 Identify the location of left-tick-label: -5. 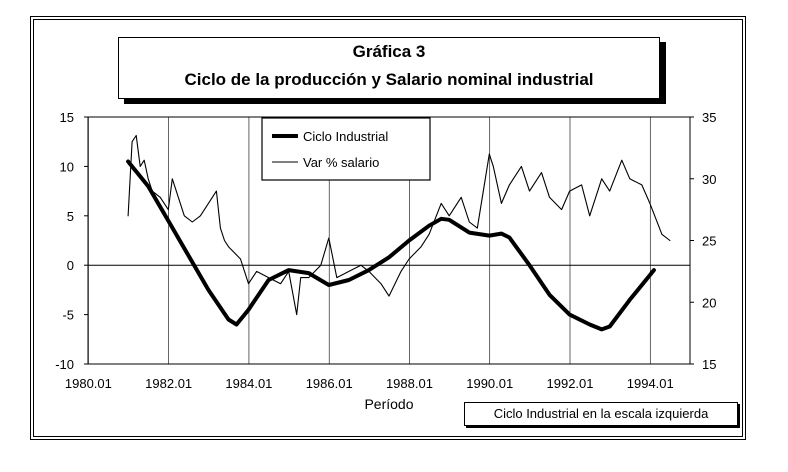
(68, 315).